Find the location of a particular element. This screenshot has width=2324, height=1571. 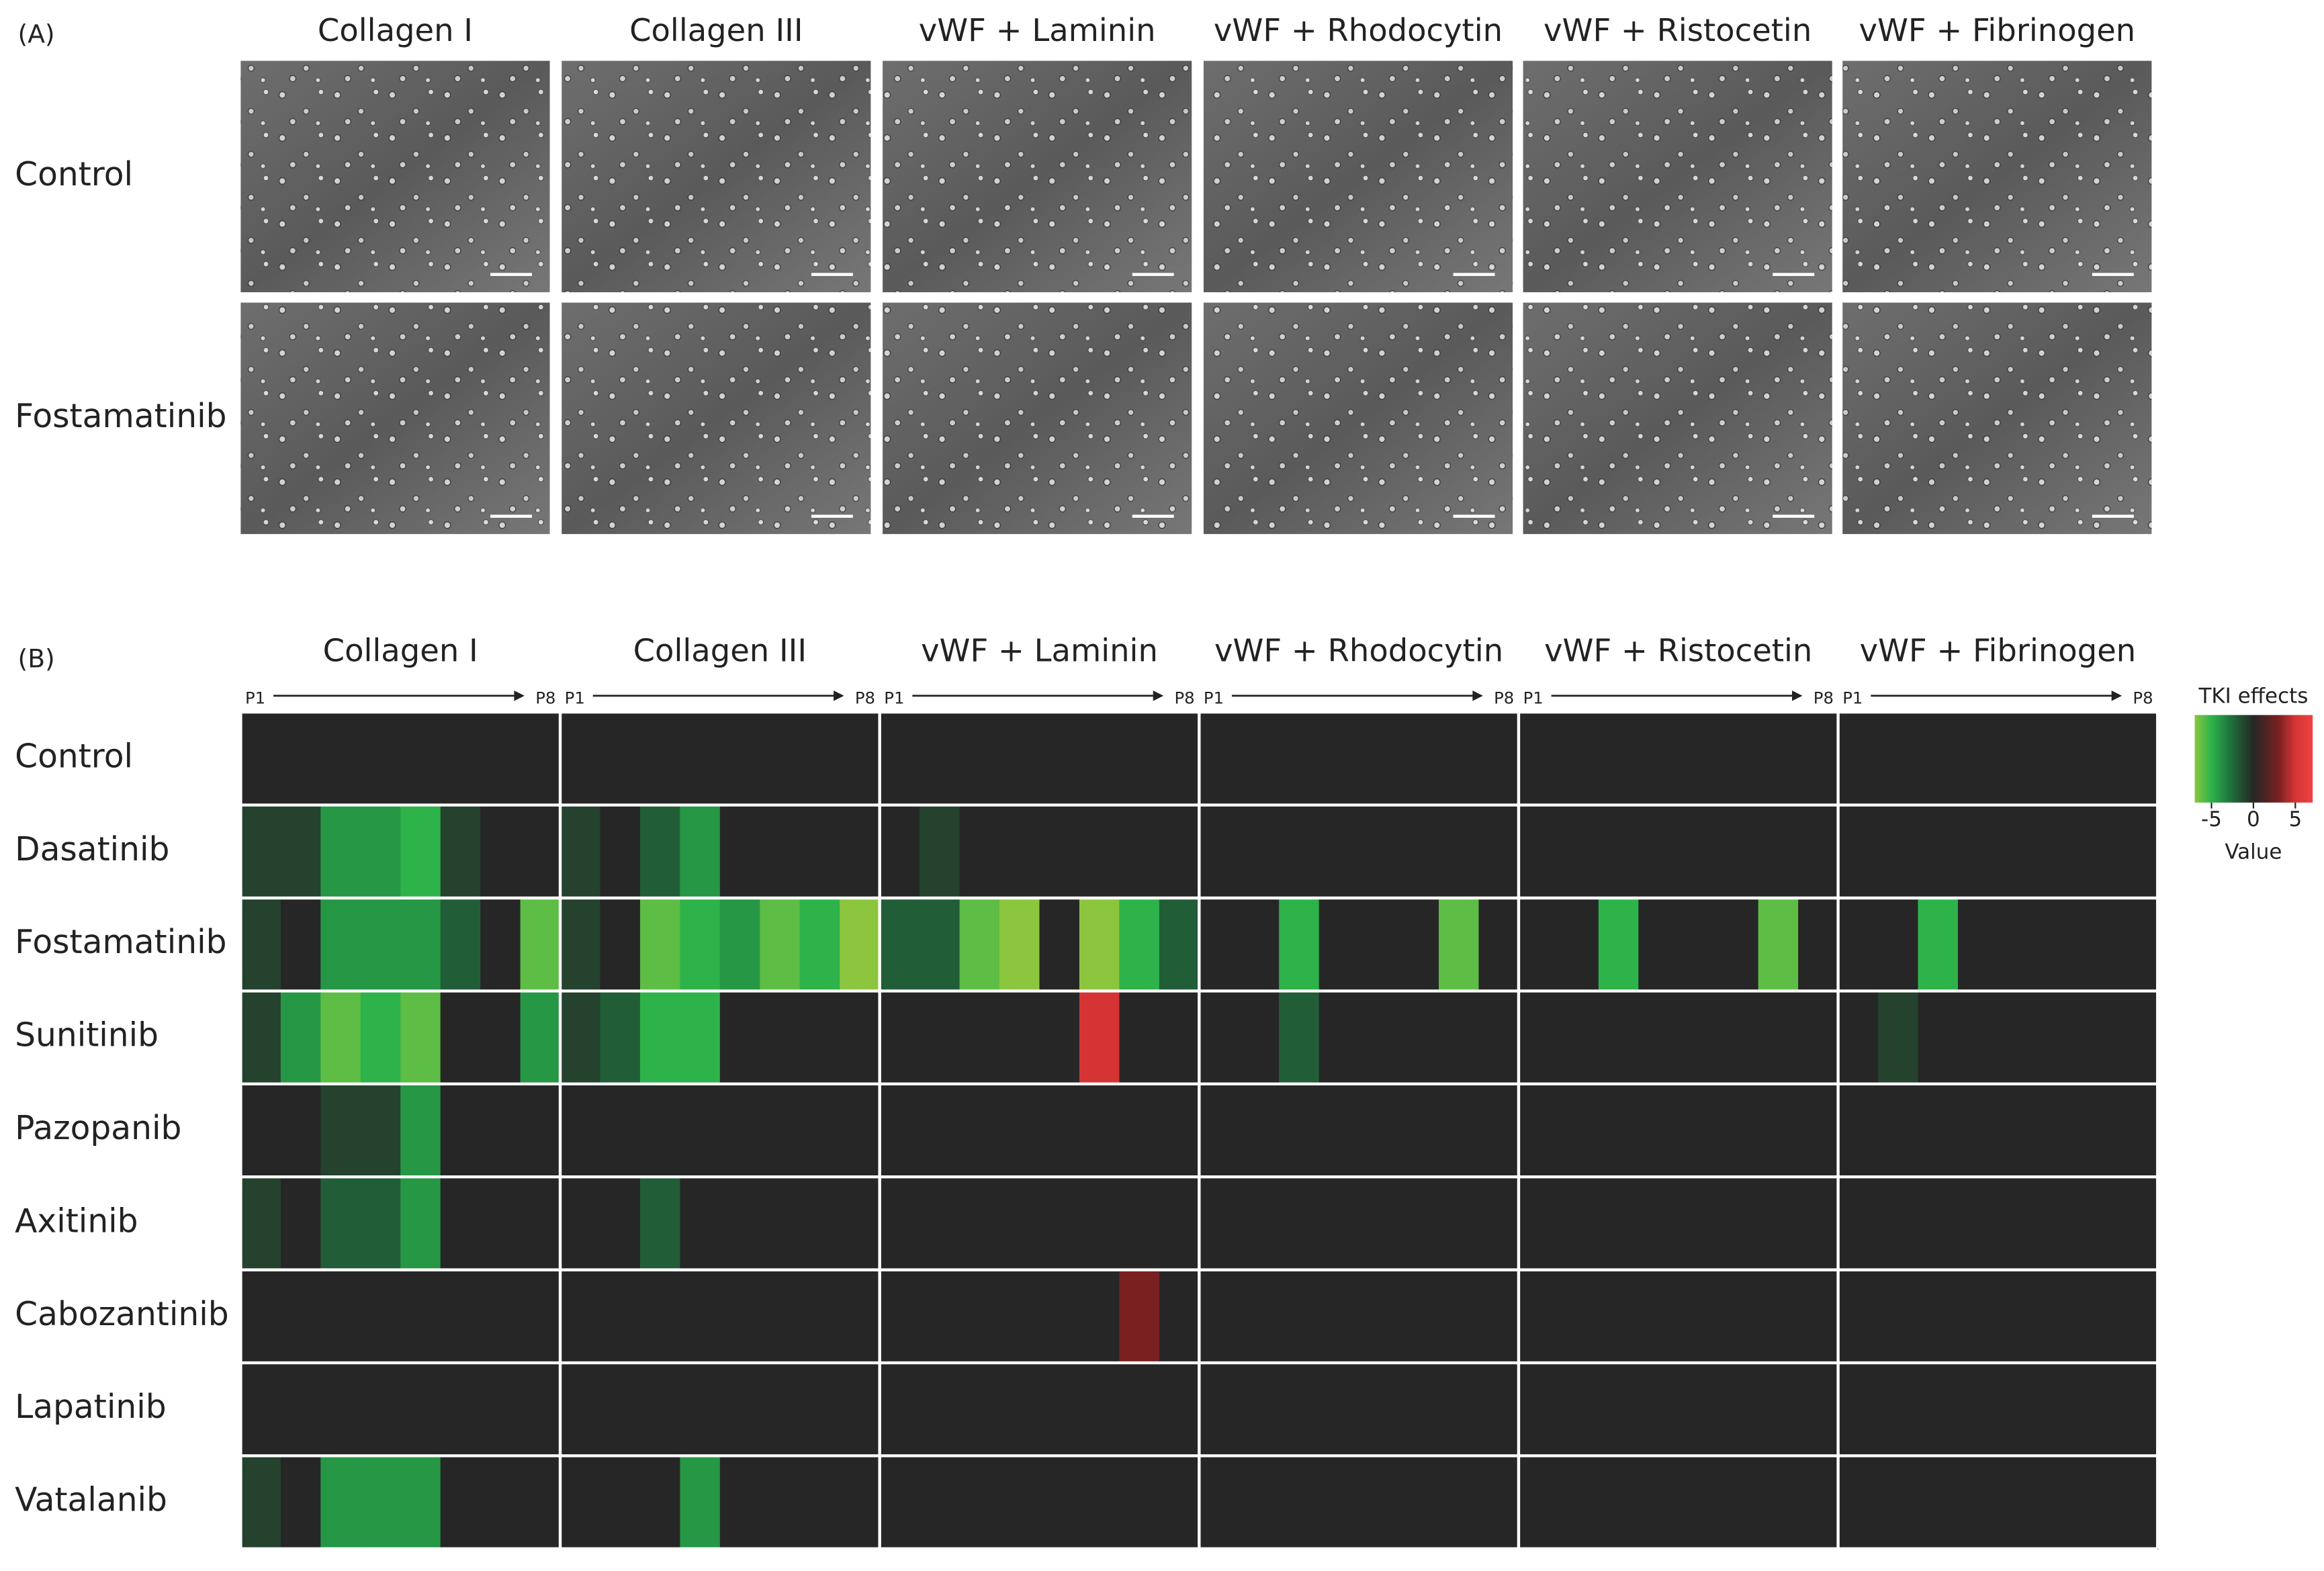

row-label: Sunitinib is located at coordinates (87, 1035).